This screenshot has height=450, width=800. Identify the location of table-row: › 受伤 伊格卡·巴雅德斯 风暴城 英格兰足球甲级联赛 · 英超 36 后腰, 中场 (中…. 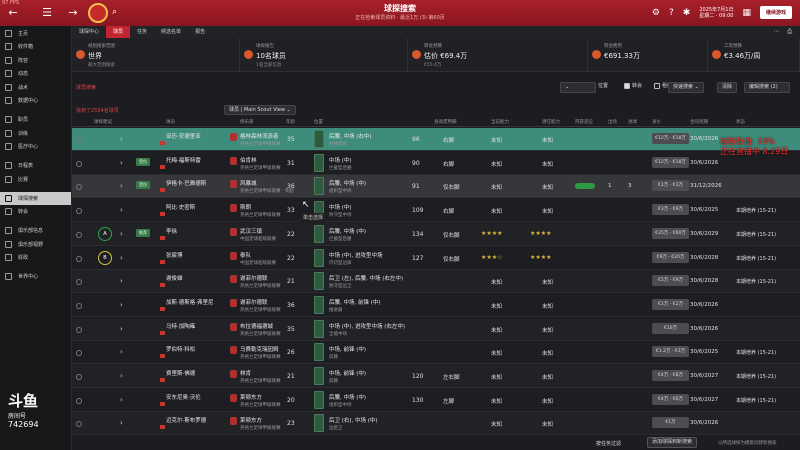
(436, 187).